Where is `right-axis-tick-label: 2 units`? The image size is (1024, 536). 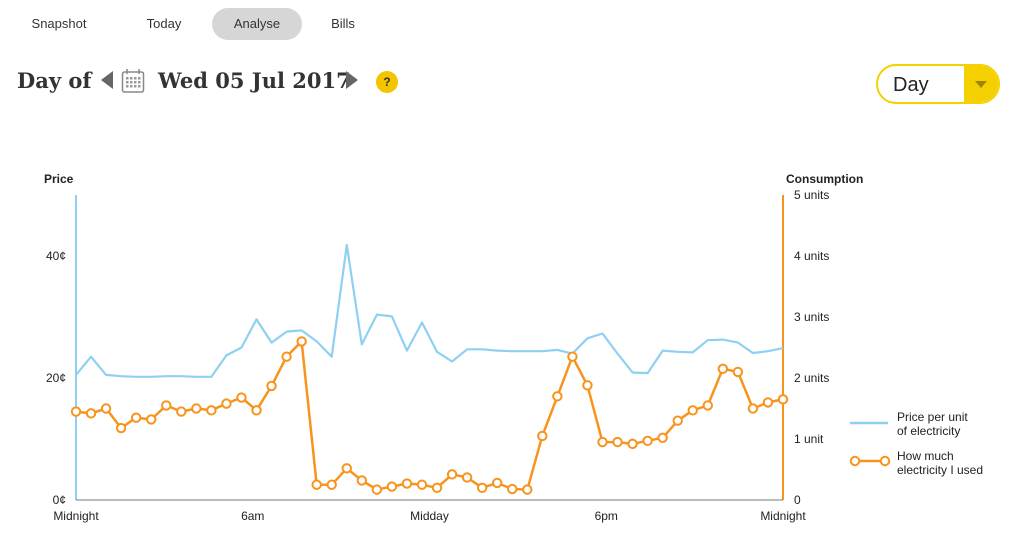 right-axis-tick-label: 2 units is located at coordinates (811, 378).